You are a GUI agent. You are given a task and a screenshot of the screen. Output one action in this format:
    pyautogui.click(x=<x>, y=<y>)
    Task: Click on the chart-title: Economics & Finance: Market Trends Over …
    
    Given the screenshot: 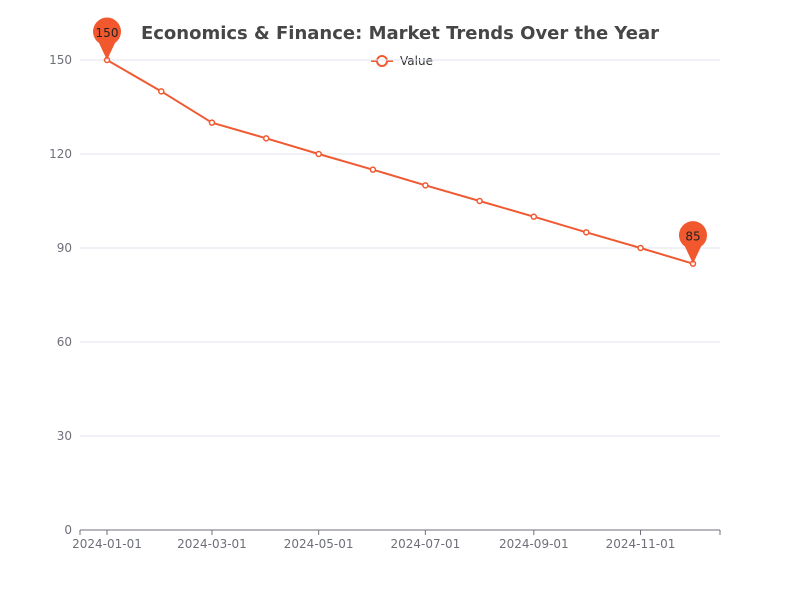 What is the action you would take?
    pyautogui.click(x=400, y=33)
    